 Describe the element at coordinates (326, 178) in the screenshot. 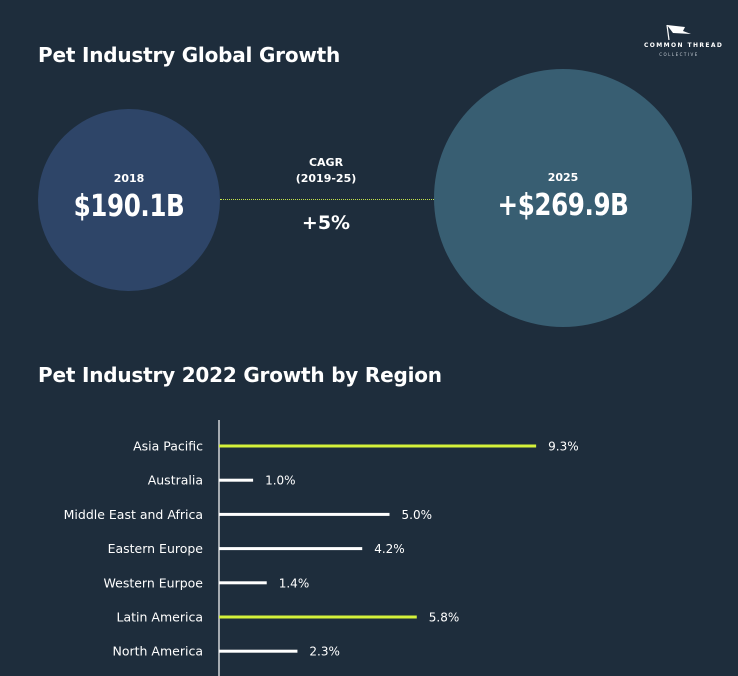

I see `cagr-period: (2019-25)` at that location.